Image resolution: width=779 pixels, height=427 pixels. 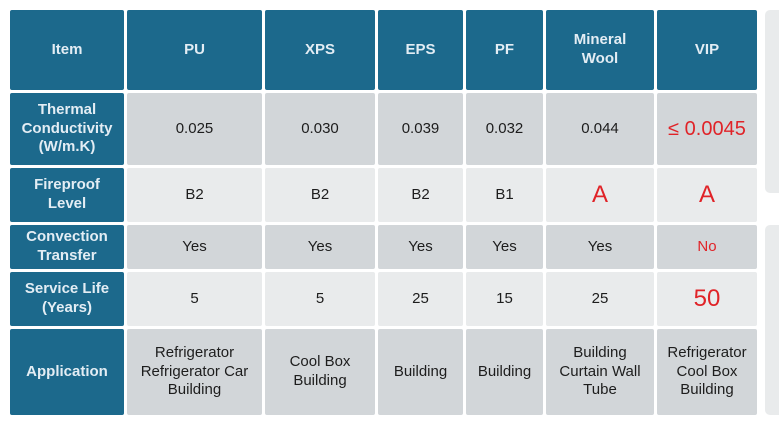 I want to click on cell-convection-xps: Yes, so click(x=320, y=247).